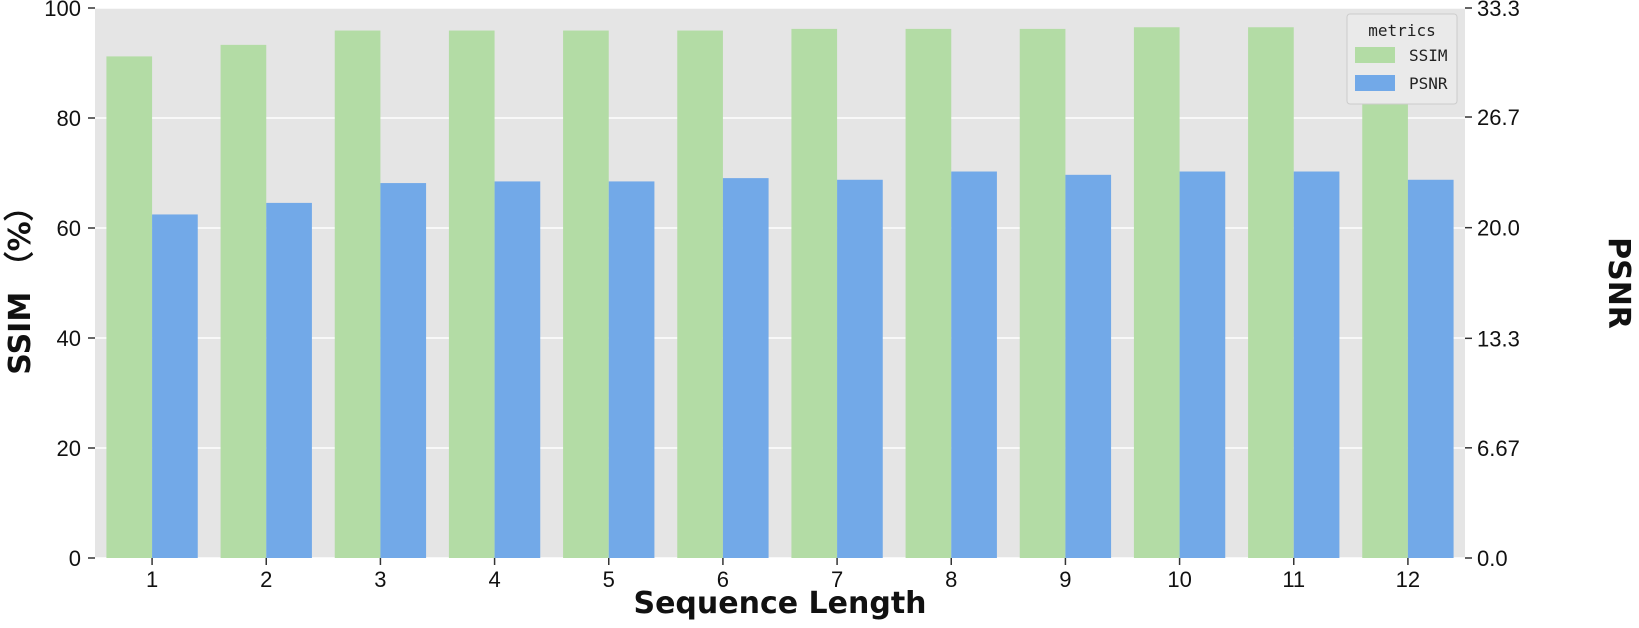 This screenshot has width=1639, height=628. I want to click on legend-label: PSNR, so click(1428, 83).